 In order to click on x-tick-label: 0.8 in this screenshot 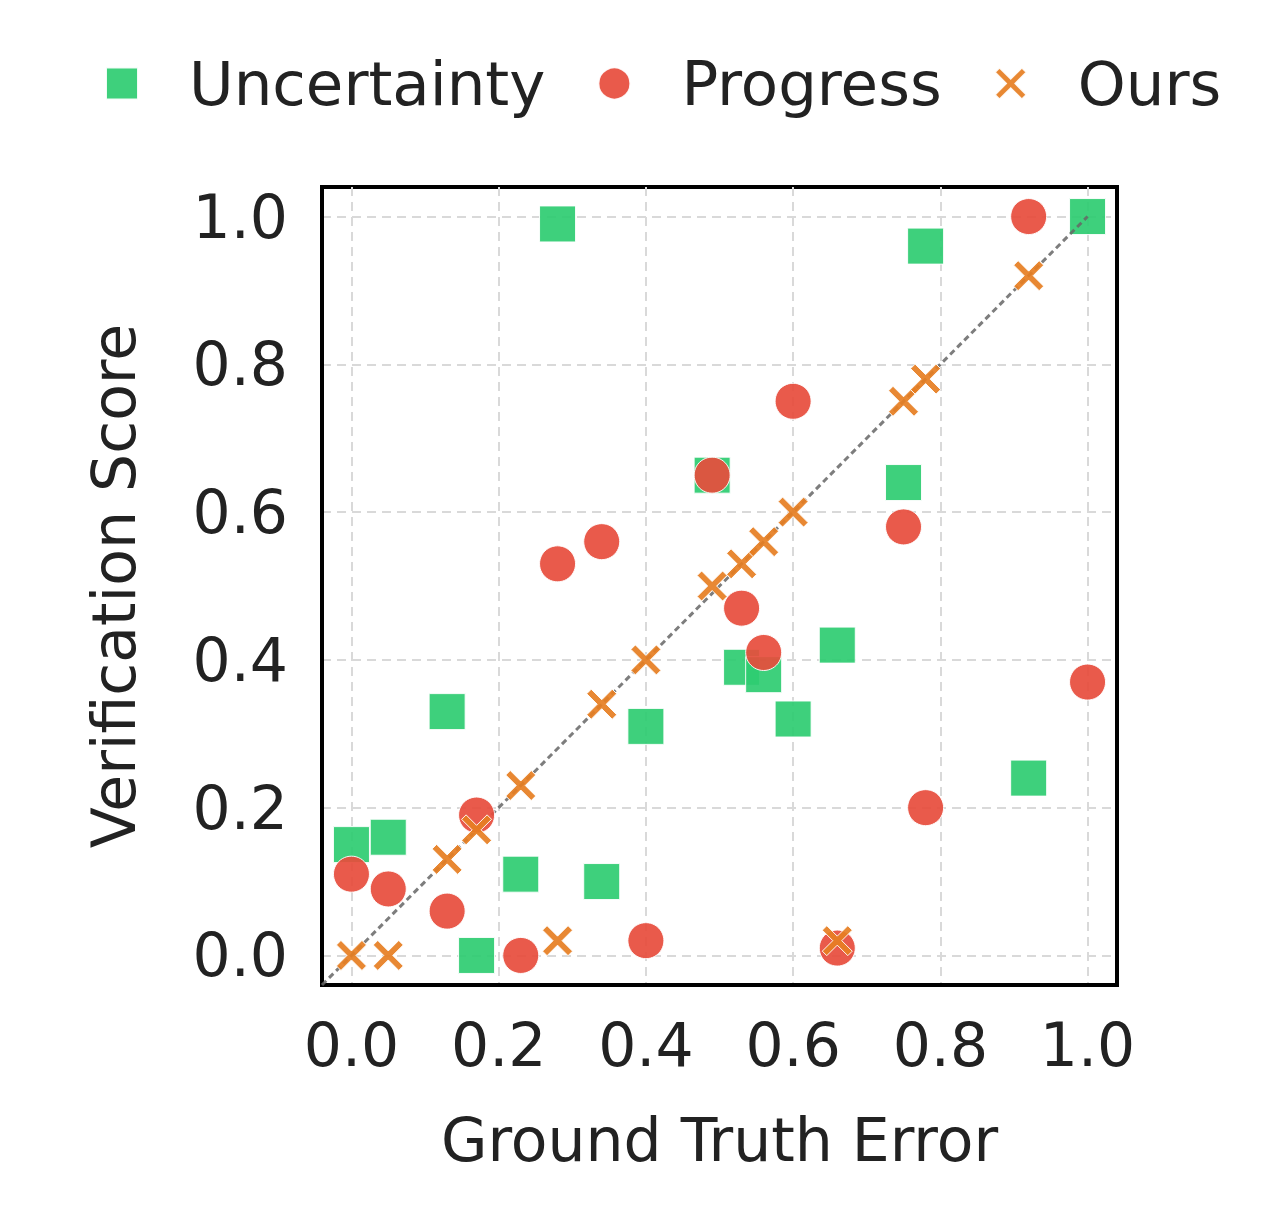, I will do `click(940, 1045)`.